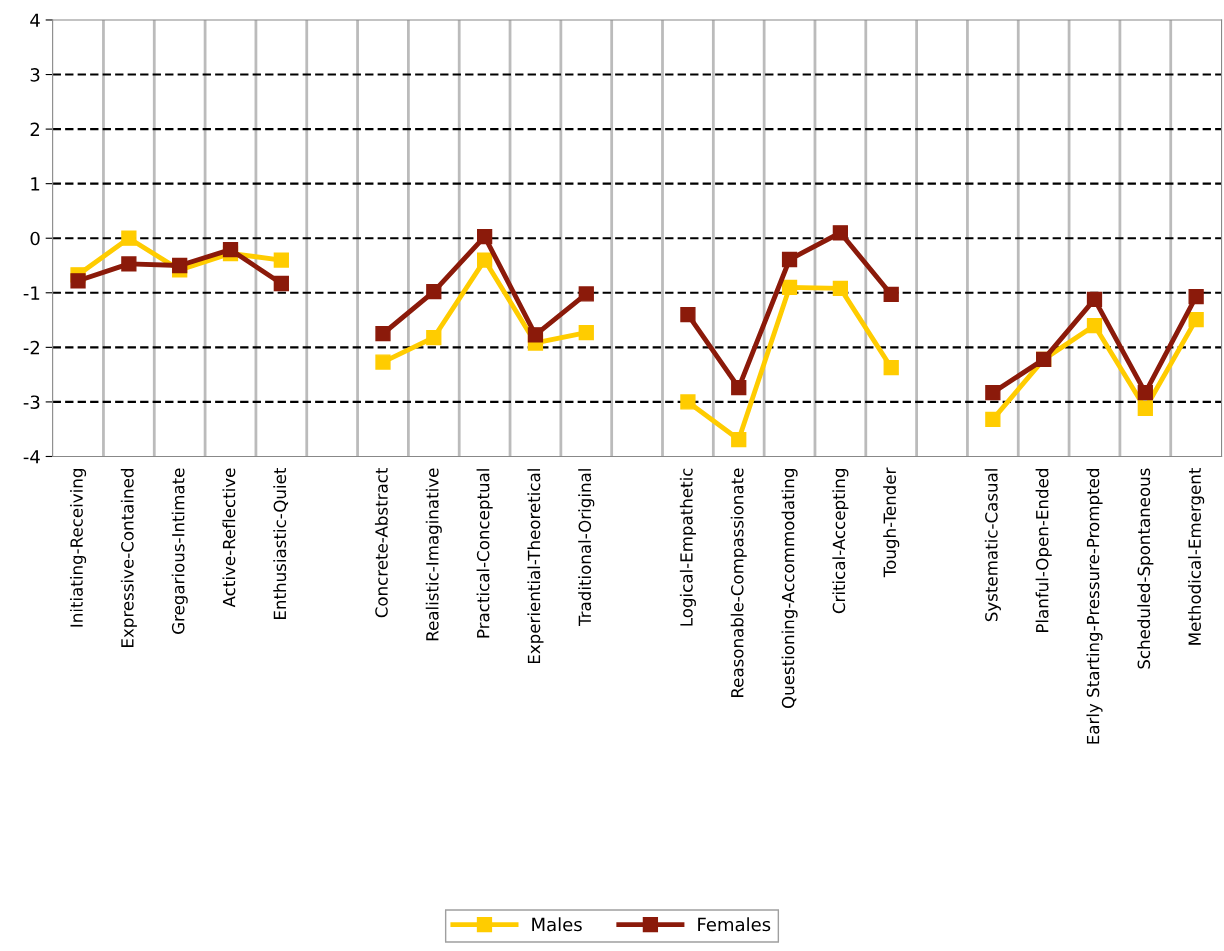  Describe the element at coordinates (31, 457) in the screenshot. I see `y-tick-label: -4` at that location.